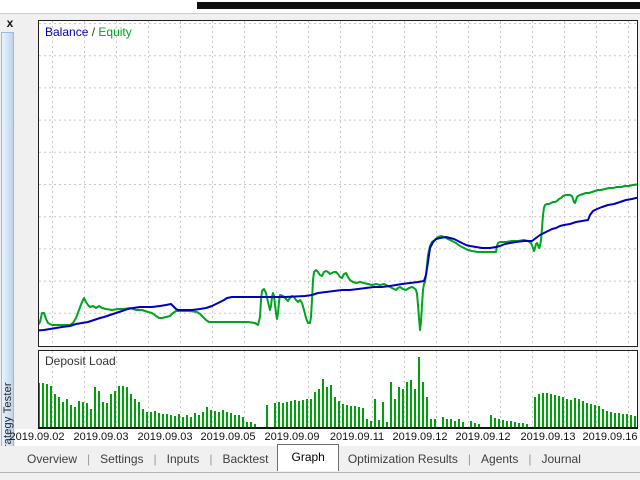  Describe the element at coordinates (122, 459) in the screenshot. I see `tab-settings: Settings` at that location.